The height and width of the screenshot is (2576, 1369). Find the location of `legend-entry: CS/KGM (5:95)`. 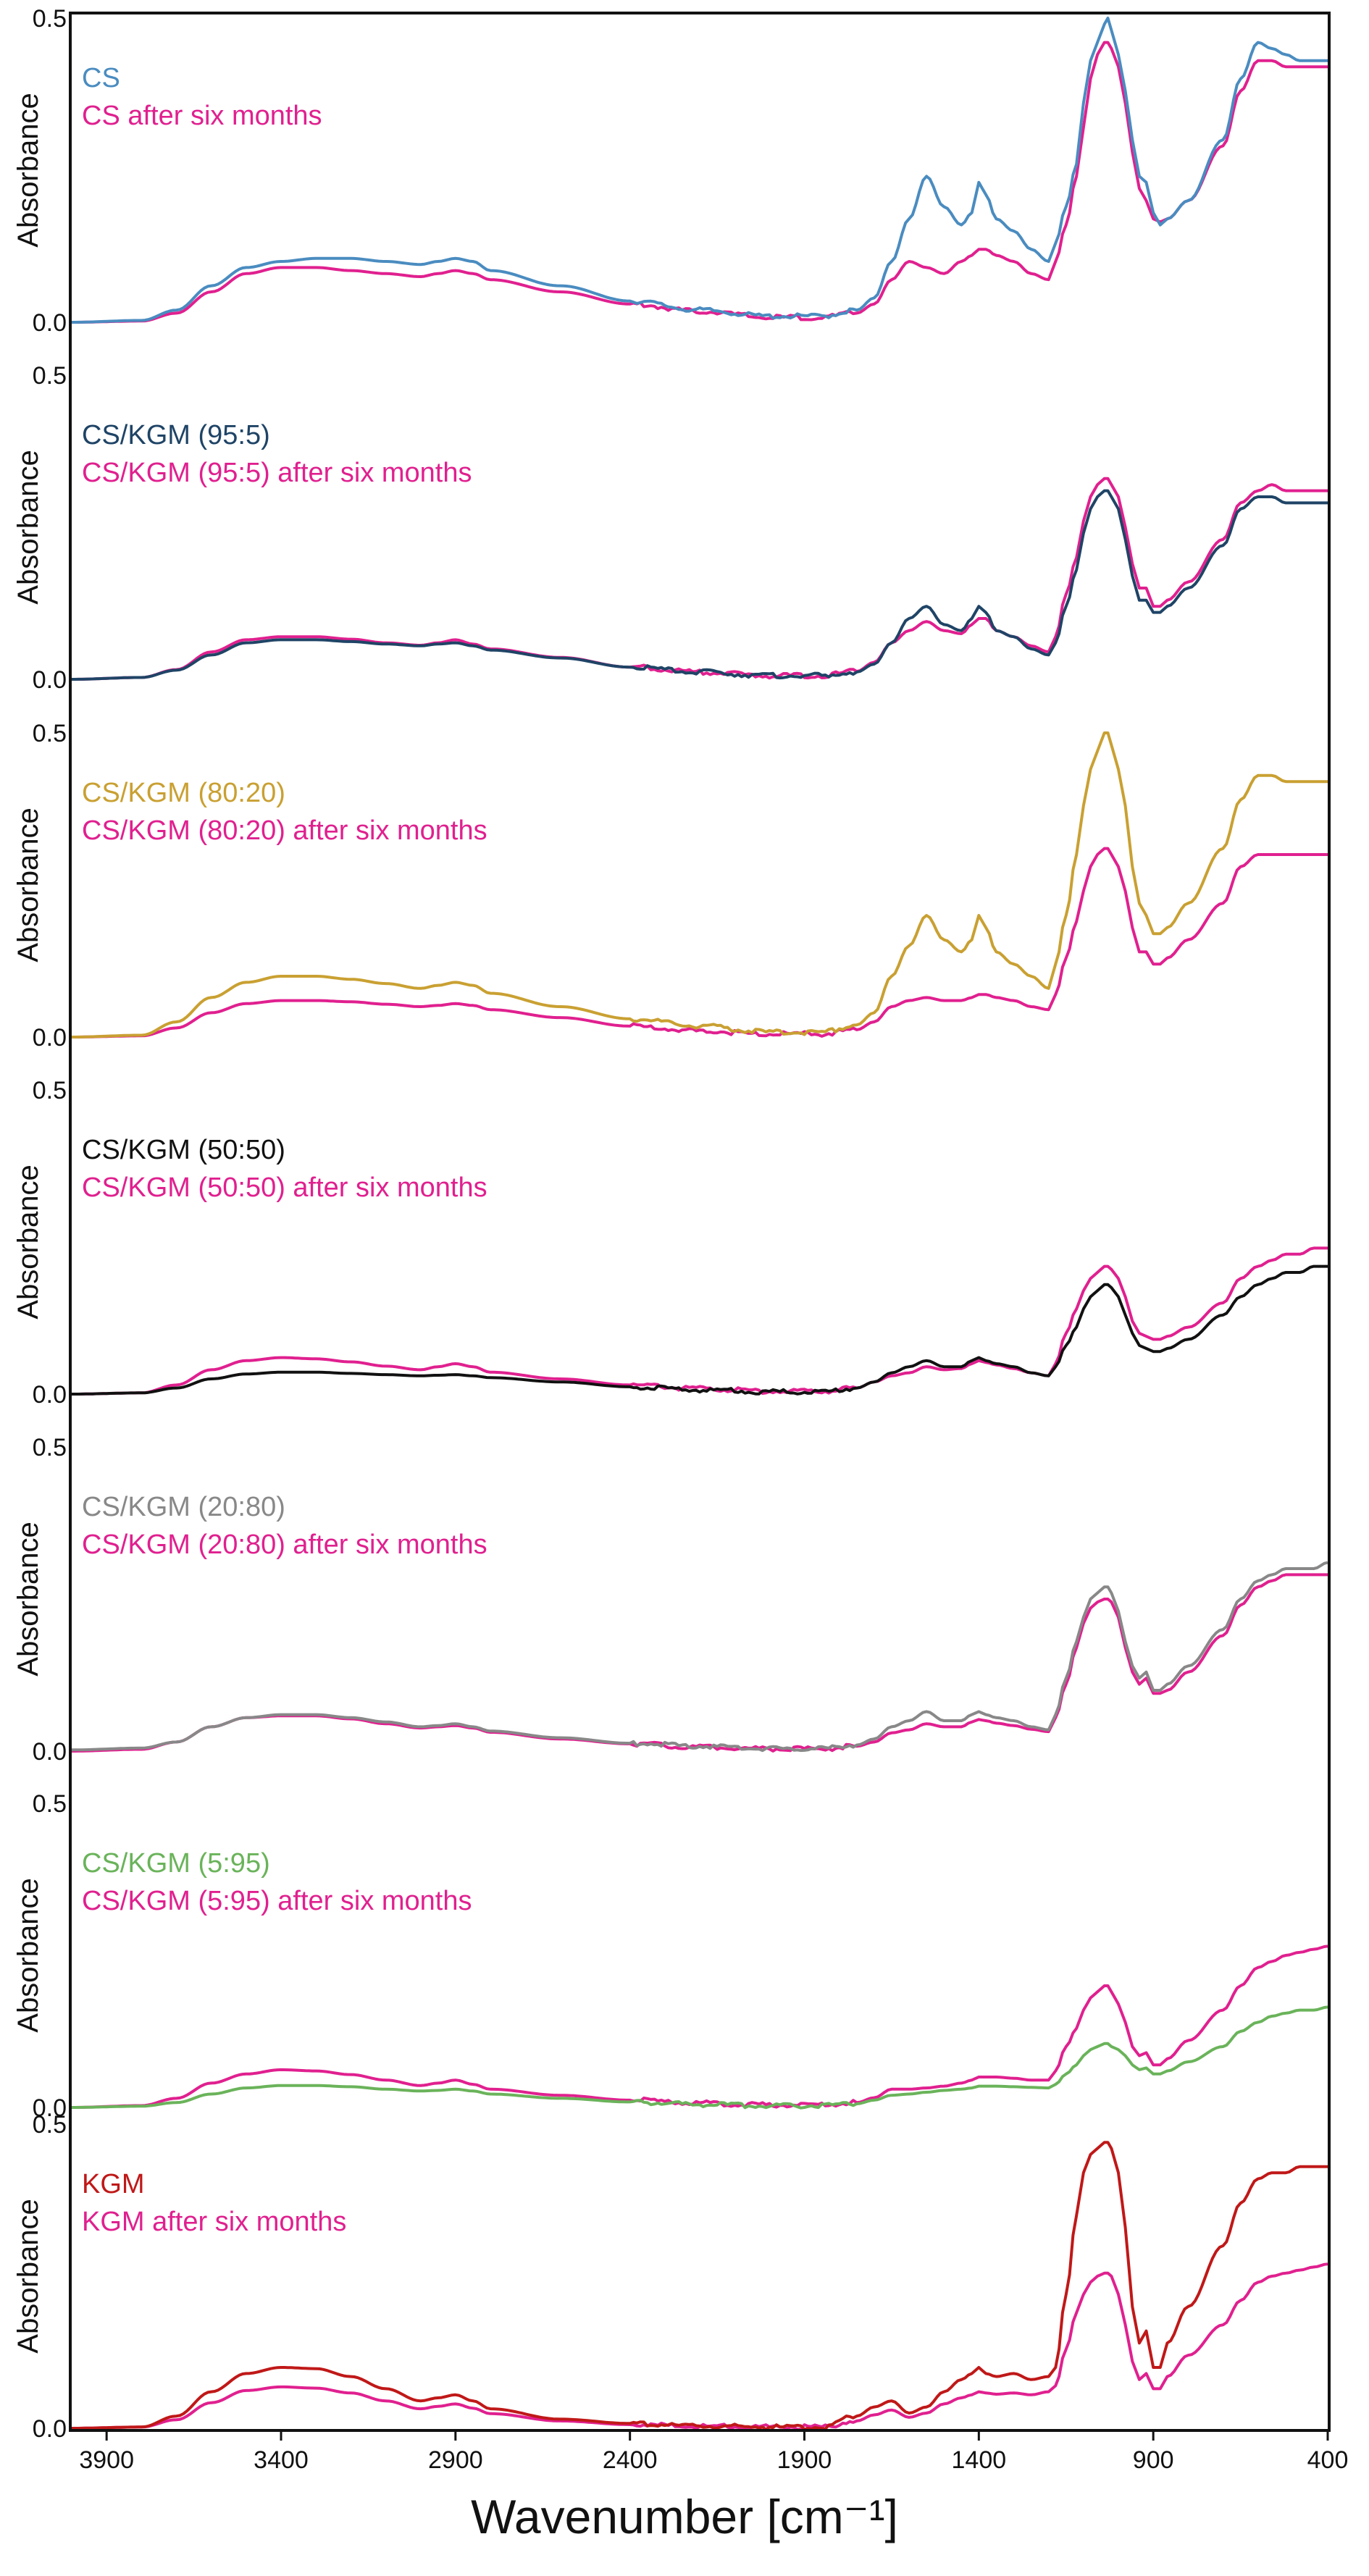

legend-entry: CS/KGM (5:95) is located at coordinates (176, 1863).